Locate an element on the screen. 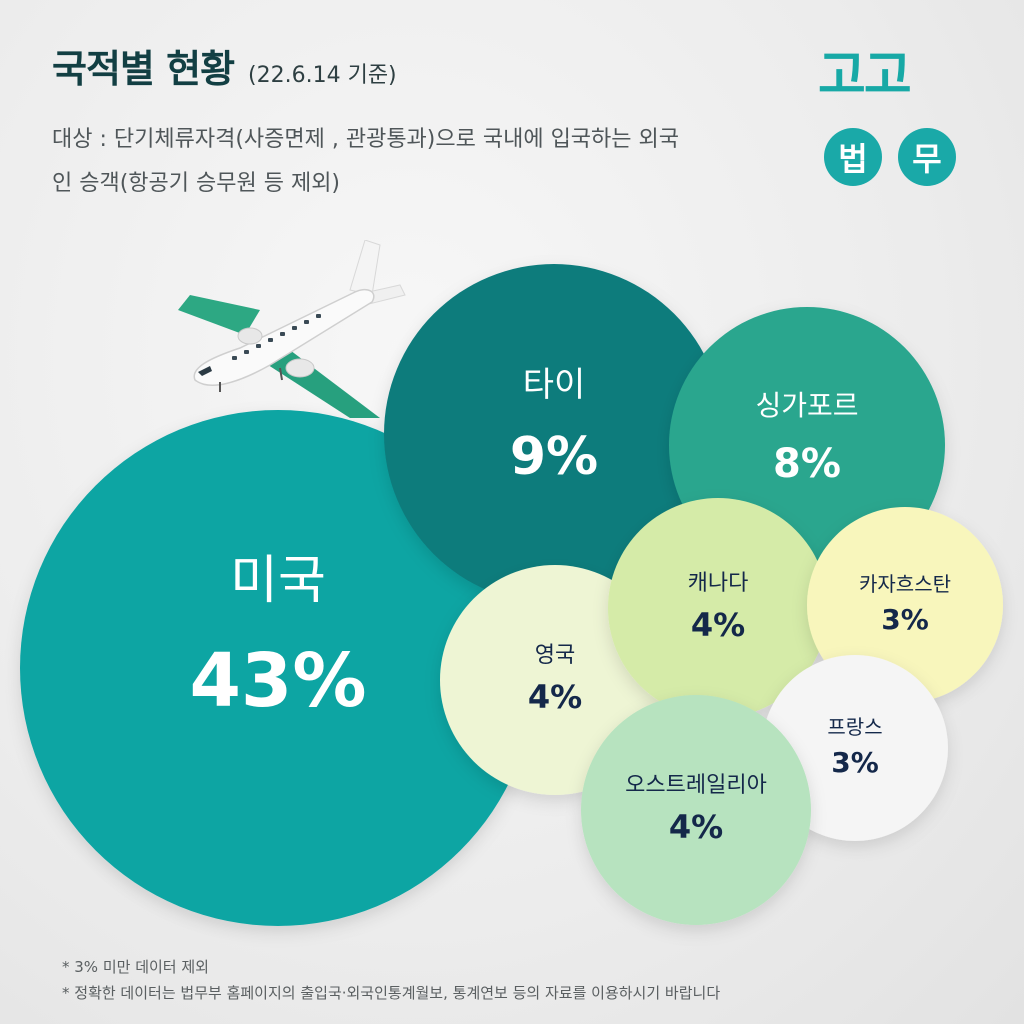 This screenshot has height=1024, width=1024. bubble-value-6: 4% is located at coordinates (696, 827).